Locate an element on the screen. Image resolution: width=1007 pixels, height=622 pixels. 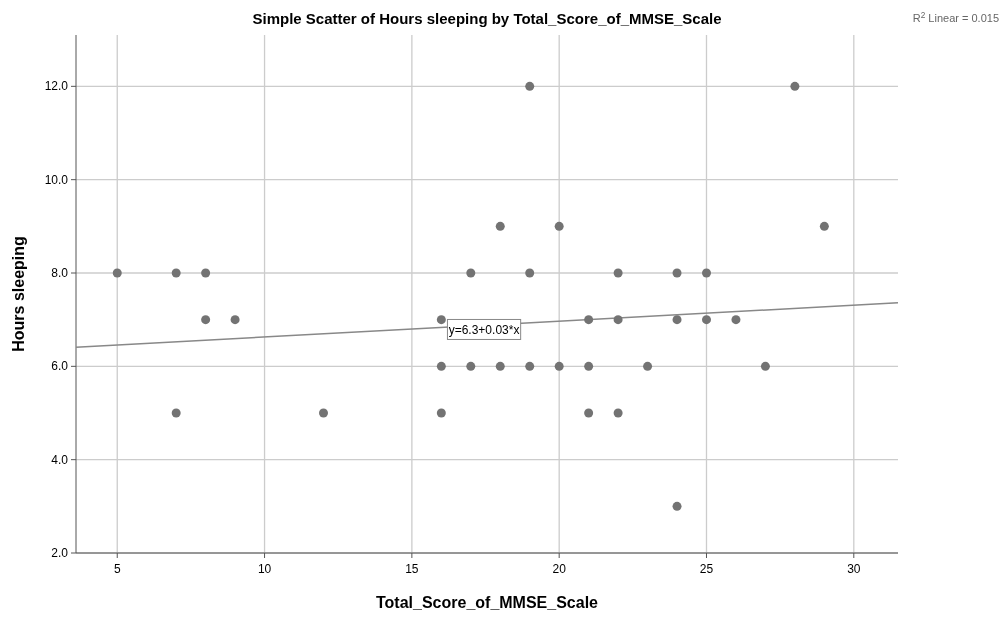
y-axis-title: Hours sleeping is located at coordinates (18, 294).